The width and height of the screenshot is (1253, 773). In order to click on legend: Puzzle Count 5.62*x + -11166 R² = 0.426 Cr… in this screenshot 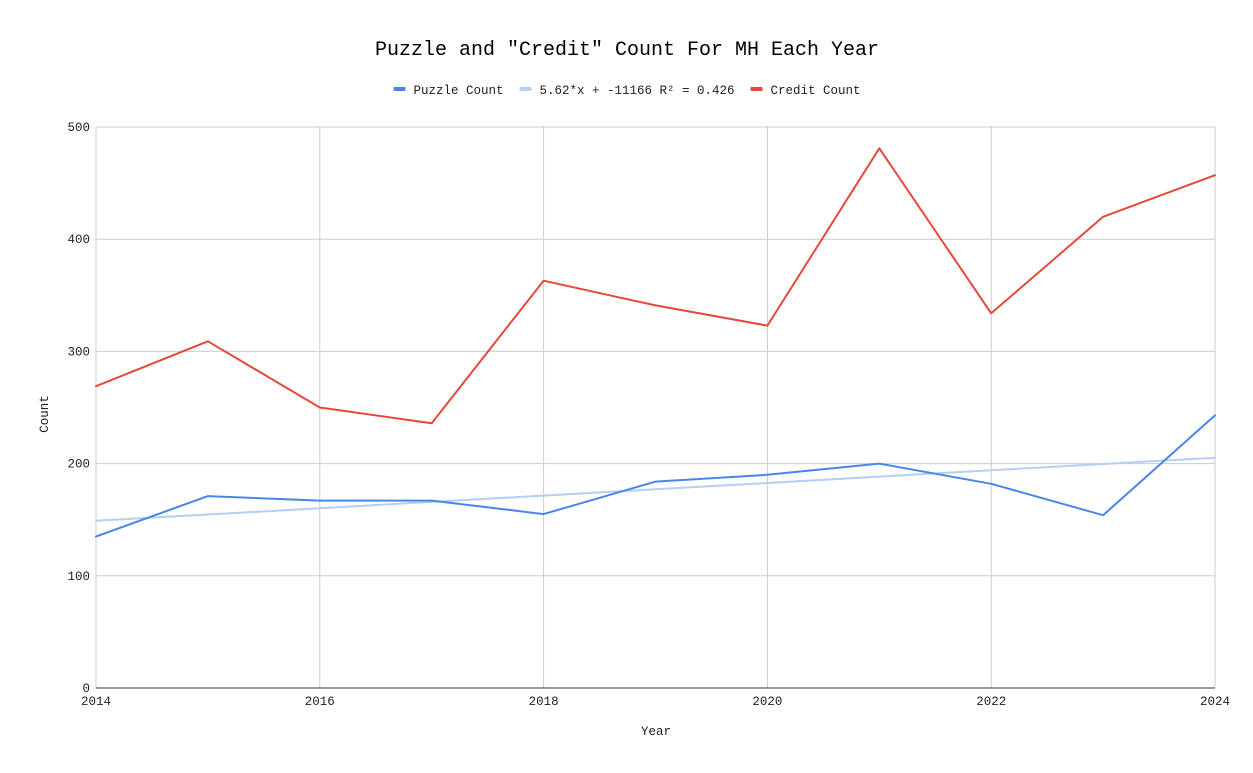, I will do `click(627, 91)`.